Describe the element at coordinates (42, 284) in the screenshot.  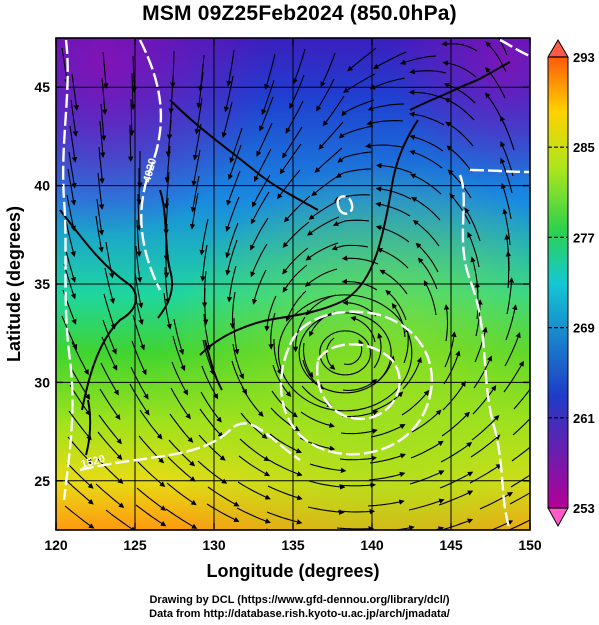
I see `y-tick-label: 35` at that location.